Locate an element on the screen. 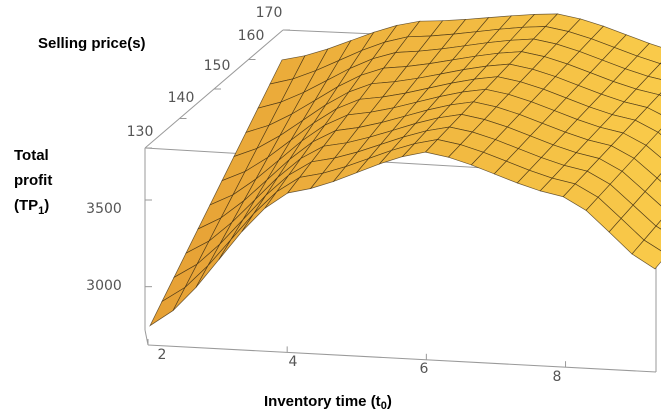 The image size is (661, 415). inventory-time-ticks: 2 4 6 8 is located at coordinates (360, 366).